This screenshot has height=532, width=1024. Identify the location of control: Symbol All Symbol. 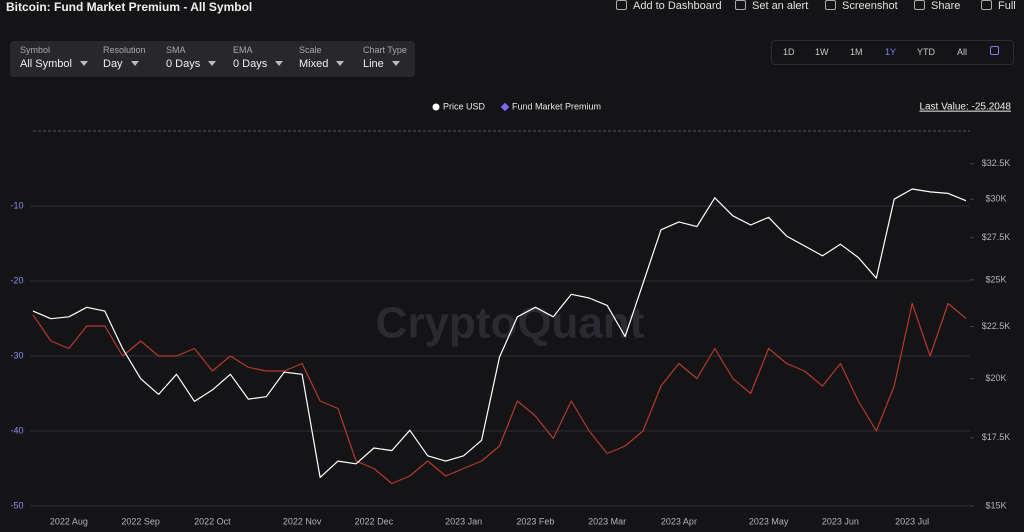
(54, 57).